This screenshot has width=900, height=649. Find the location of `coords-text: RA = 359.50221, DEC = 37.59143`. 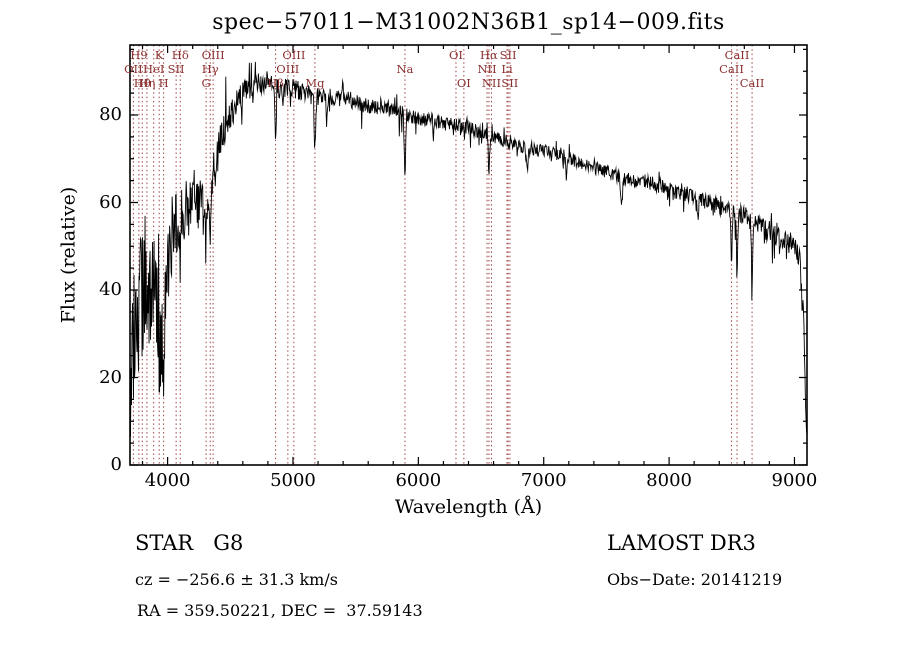

coords-text: RA = 359.50221, DEC = 37.59143 is located at coordinates (280, 610).